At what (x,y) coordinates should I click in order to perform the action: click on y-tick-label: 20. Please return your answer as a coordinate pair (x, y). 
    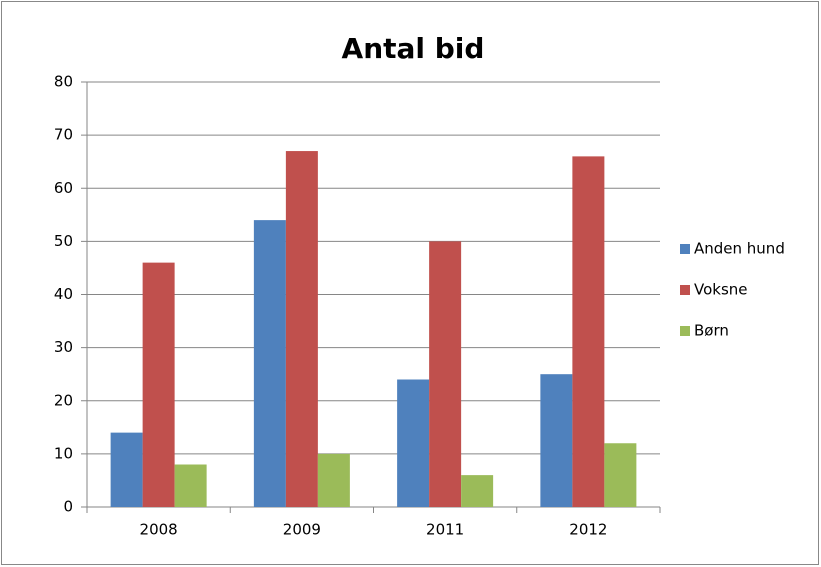
    Looking at the image, I should click on (63, 400).